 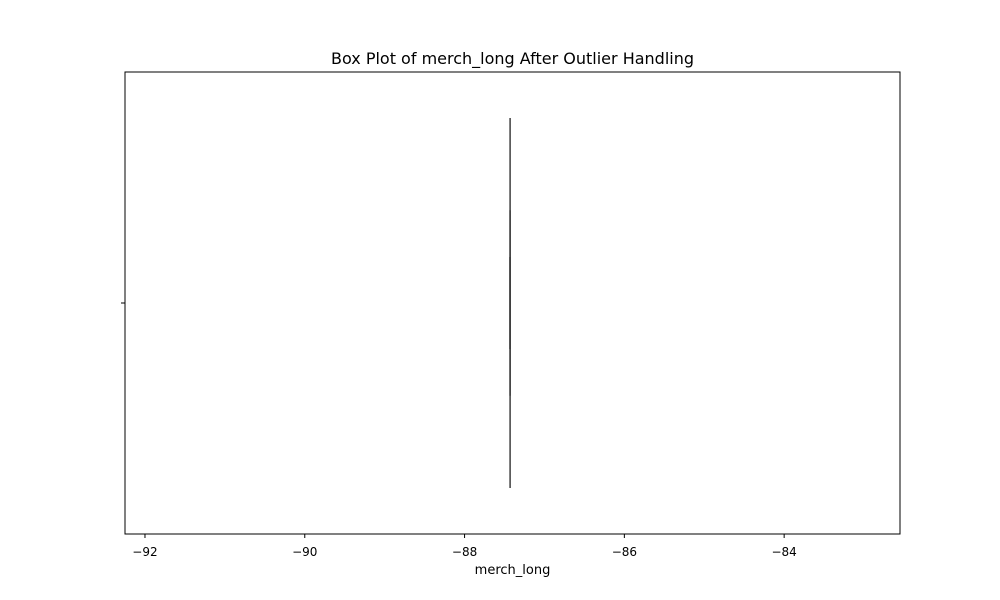 What do you see at coordinates (464, 552) in the screenshot?
I see `x-tick-label: −88` at bounding box center [464, 552].